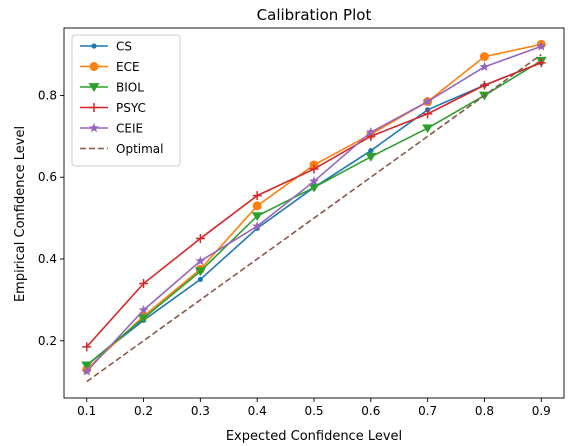  I want to click on legend-label: CEIE, so click(129, 129).